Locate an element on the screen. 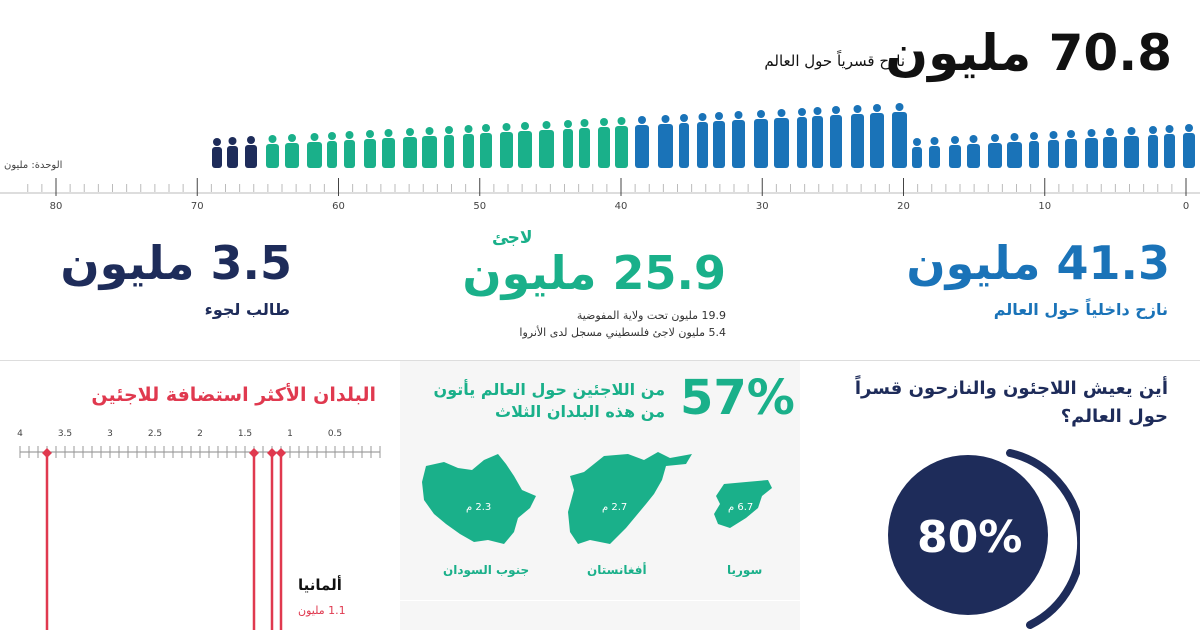  origin-text-line1: من اللاجئين حول العالم يأتون is located at coordinates (549, 389).